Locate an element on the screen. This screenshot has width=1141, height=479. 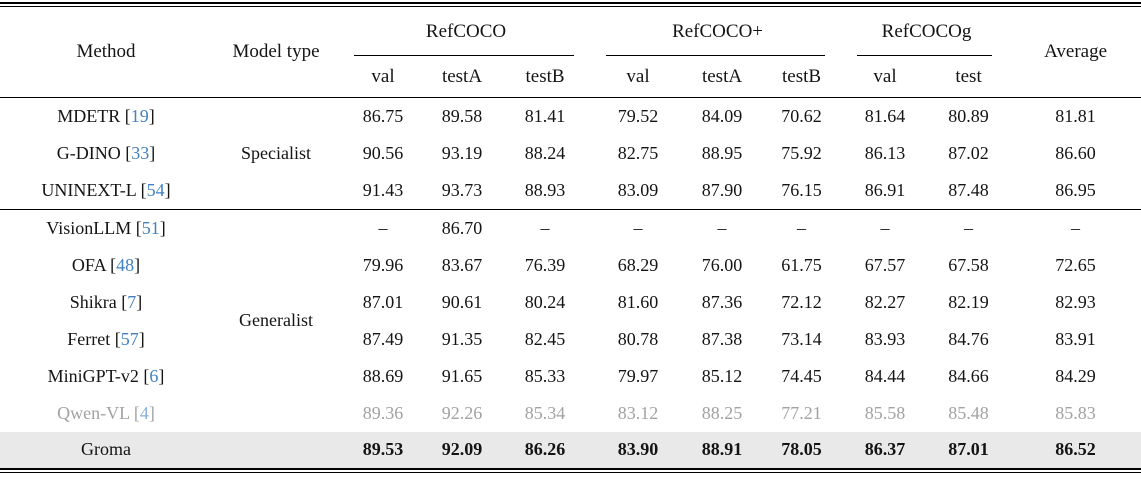
score-cell: 86.52 is located at coordinates (1075, 449).